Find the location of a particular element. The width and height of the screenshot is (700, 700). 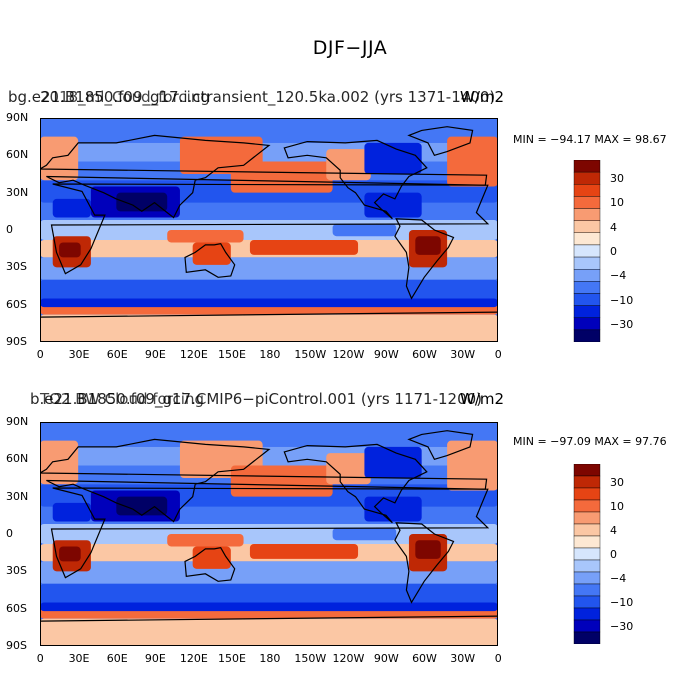

panel-1-xtick-label: 120W is located at coordinates (348, 354).